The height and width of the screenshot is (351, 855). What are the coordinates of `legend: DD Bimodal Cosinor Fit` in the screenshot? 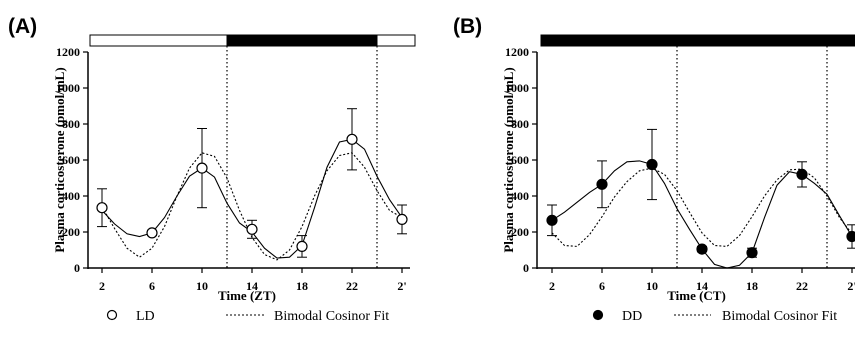 It's located at (714, 316).